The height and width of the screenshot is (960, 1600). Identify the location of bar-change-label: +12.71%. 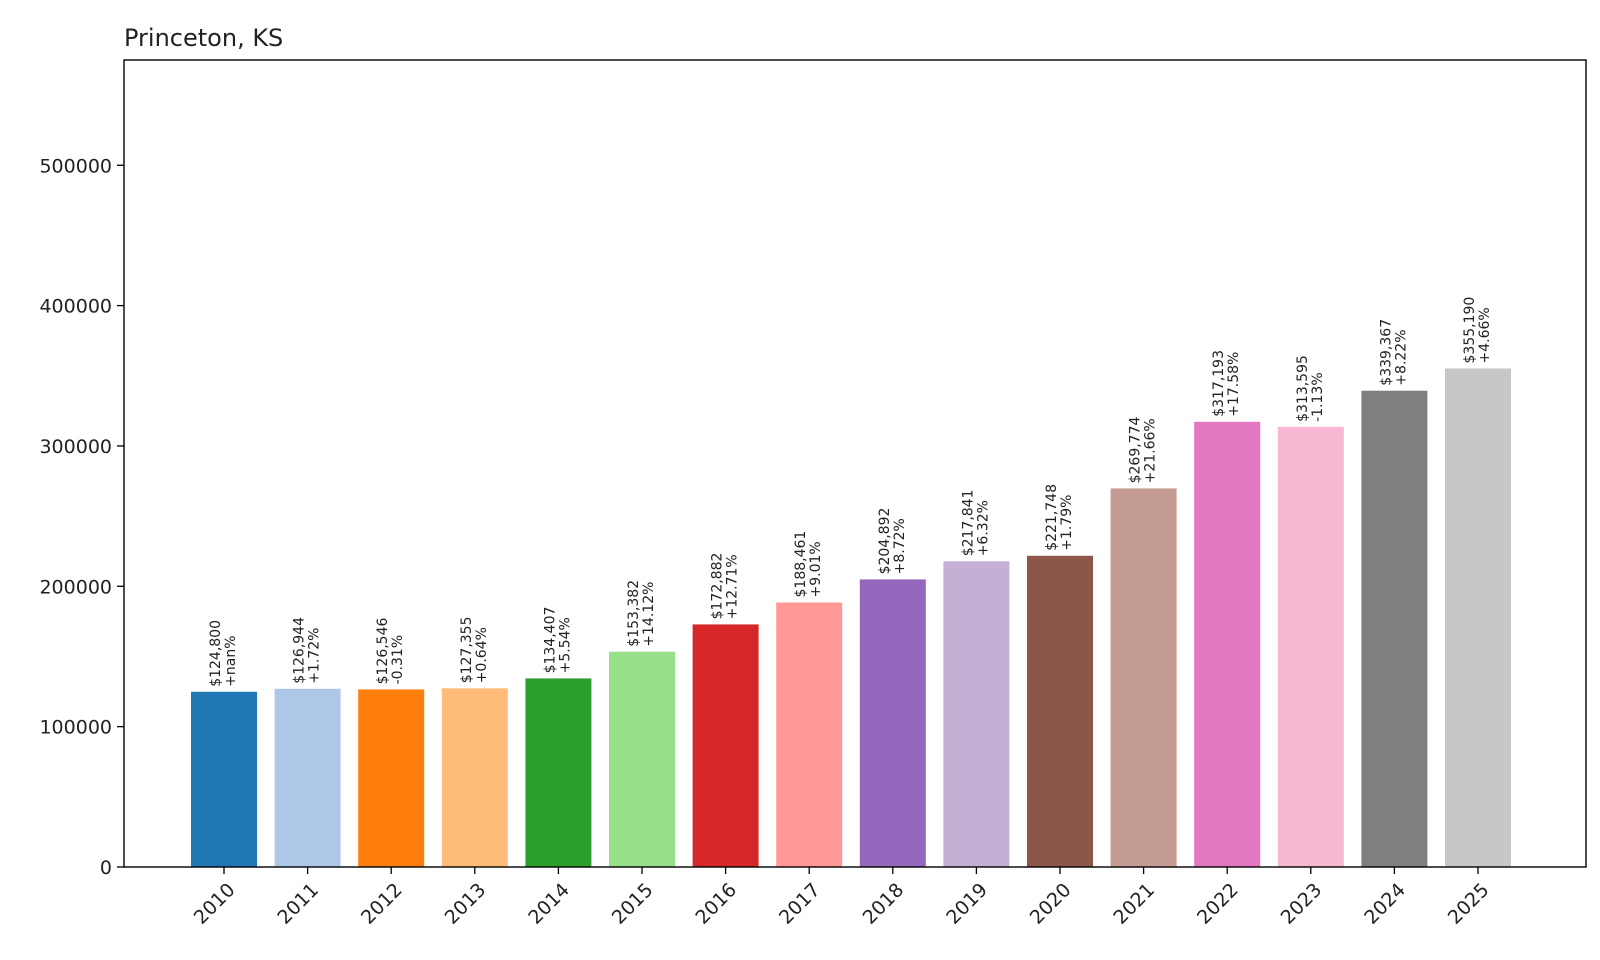
(733, 586).